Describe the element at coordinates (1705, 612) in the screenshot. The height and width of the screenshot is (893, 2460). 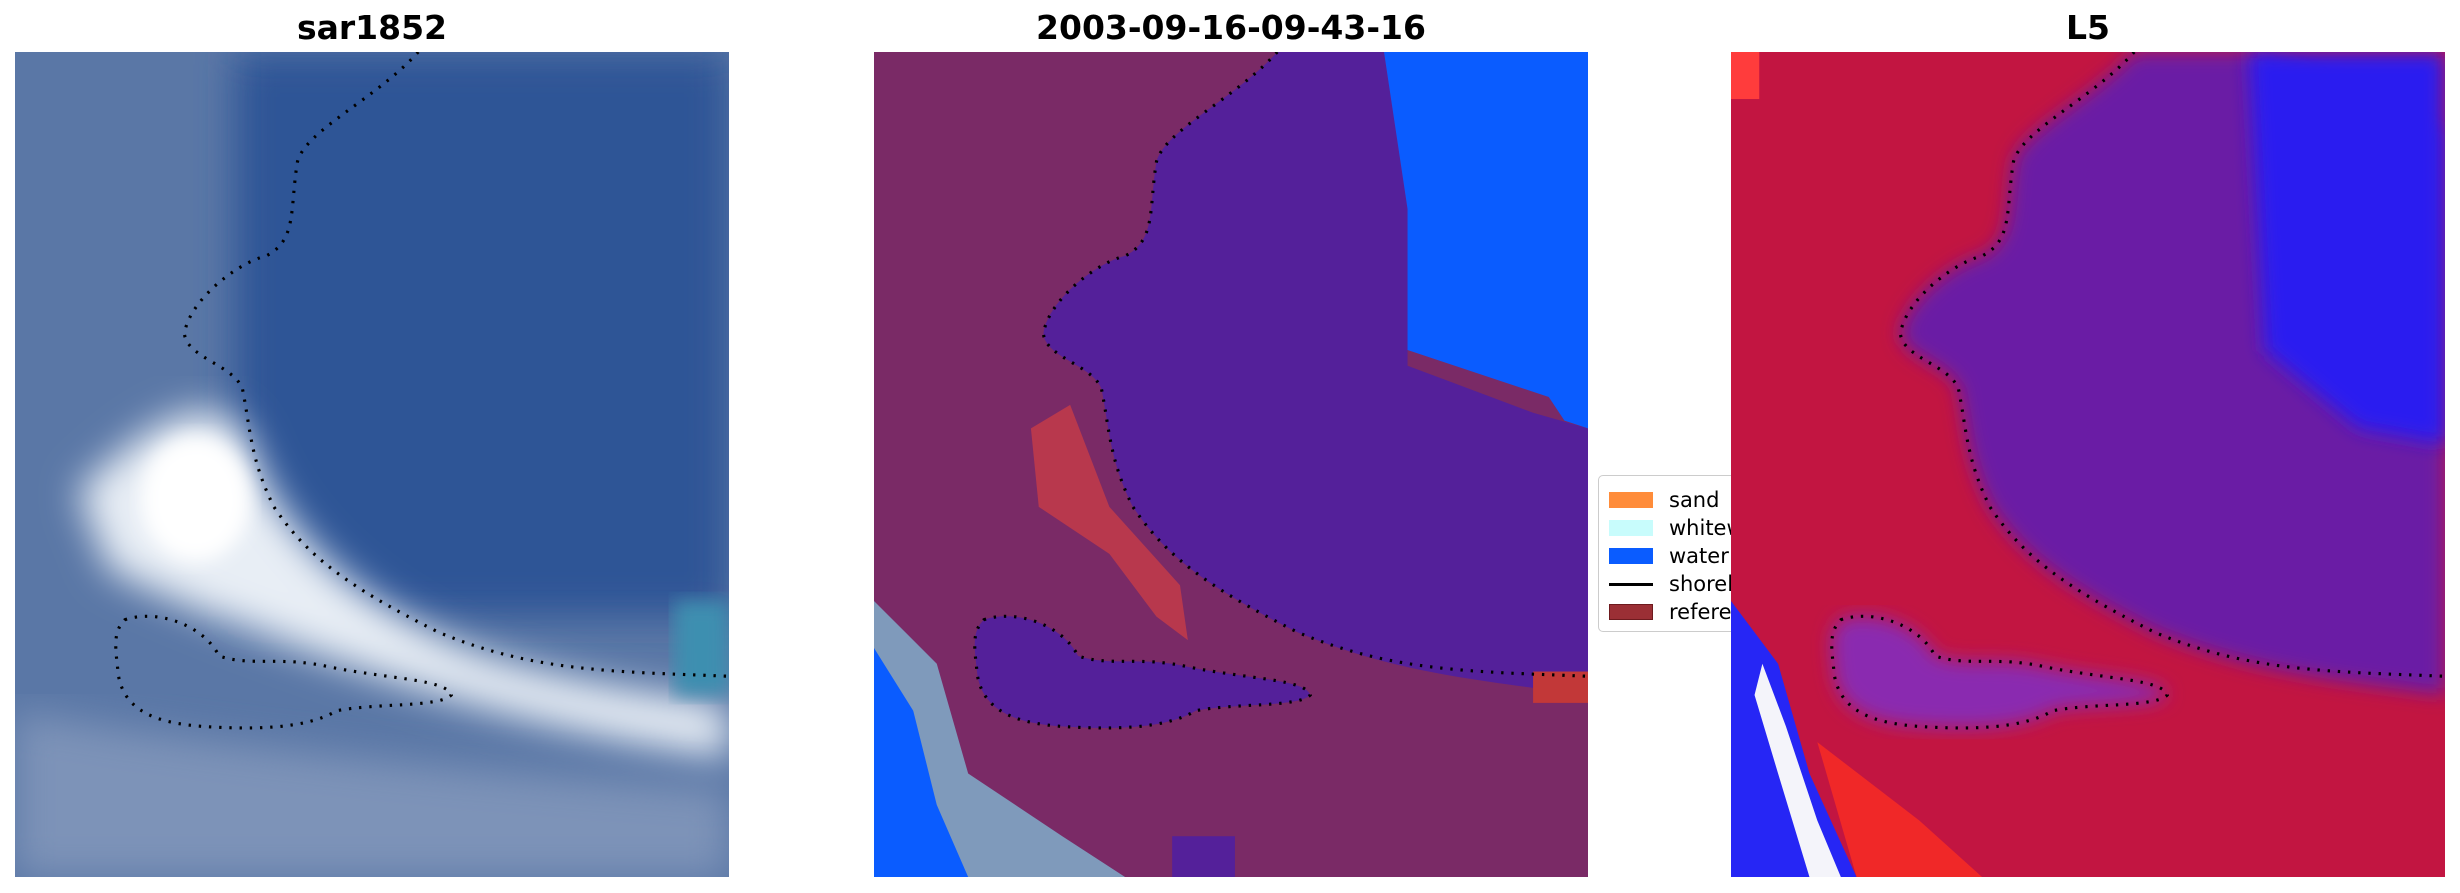
I see `legend-label: referer` at that location.